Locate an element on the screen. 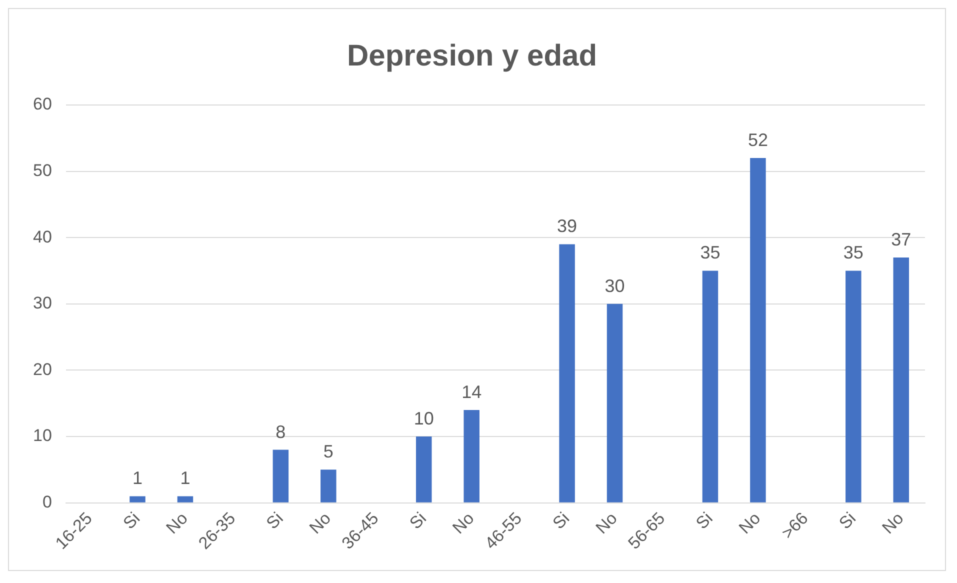 The height and width of the screenshot is (583, 957). data-label: 52 is located at coordinates (758, 140).